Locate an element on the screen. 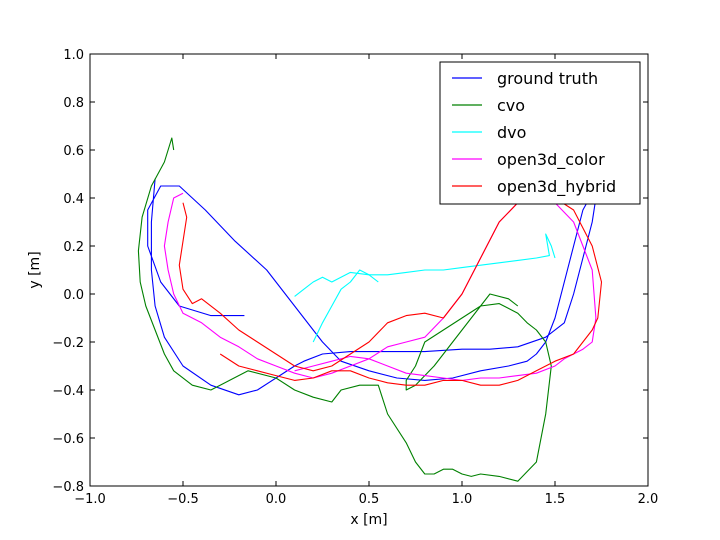  y-tick-label: 0.4 is located at coordinates (73, 199).